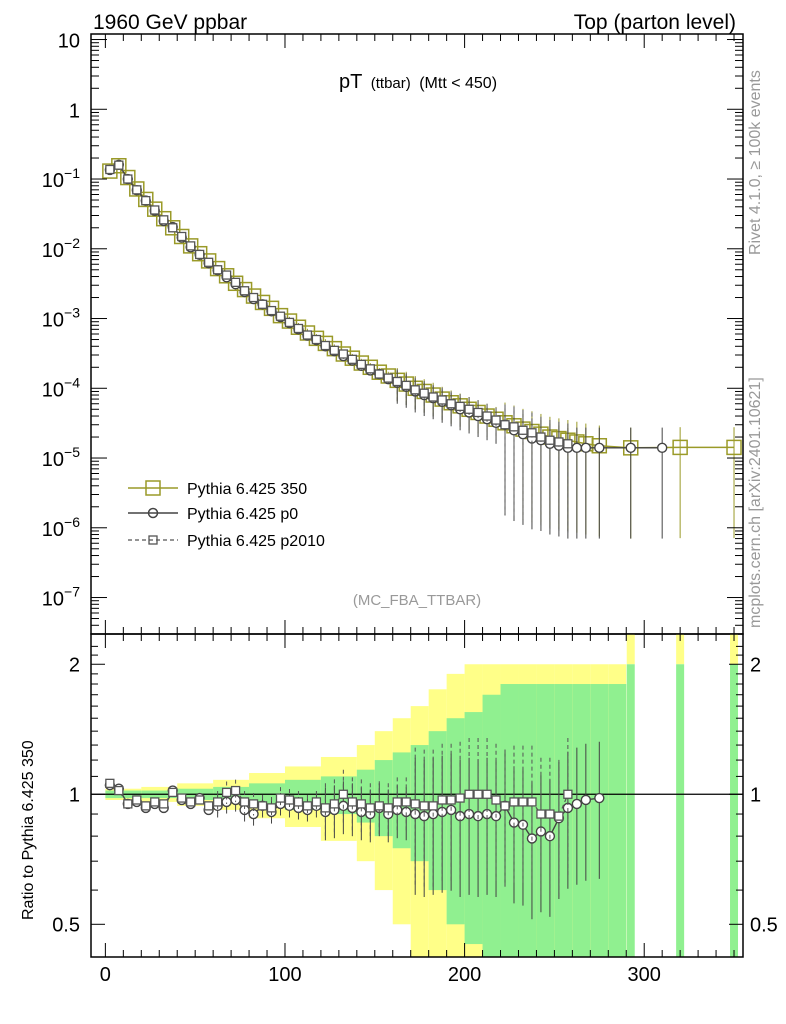 The height and width of the screenshot is (1024, 786). I want to click on plot-title-main: pT, so click(350, 82).